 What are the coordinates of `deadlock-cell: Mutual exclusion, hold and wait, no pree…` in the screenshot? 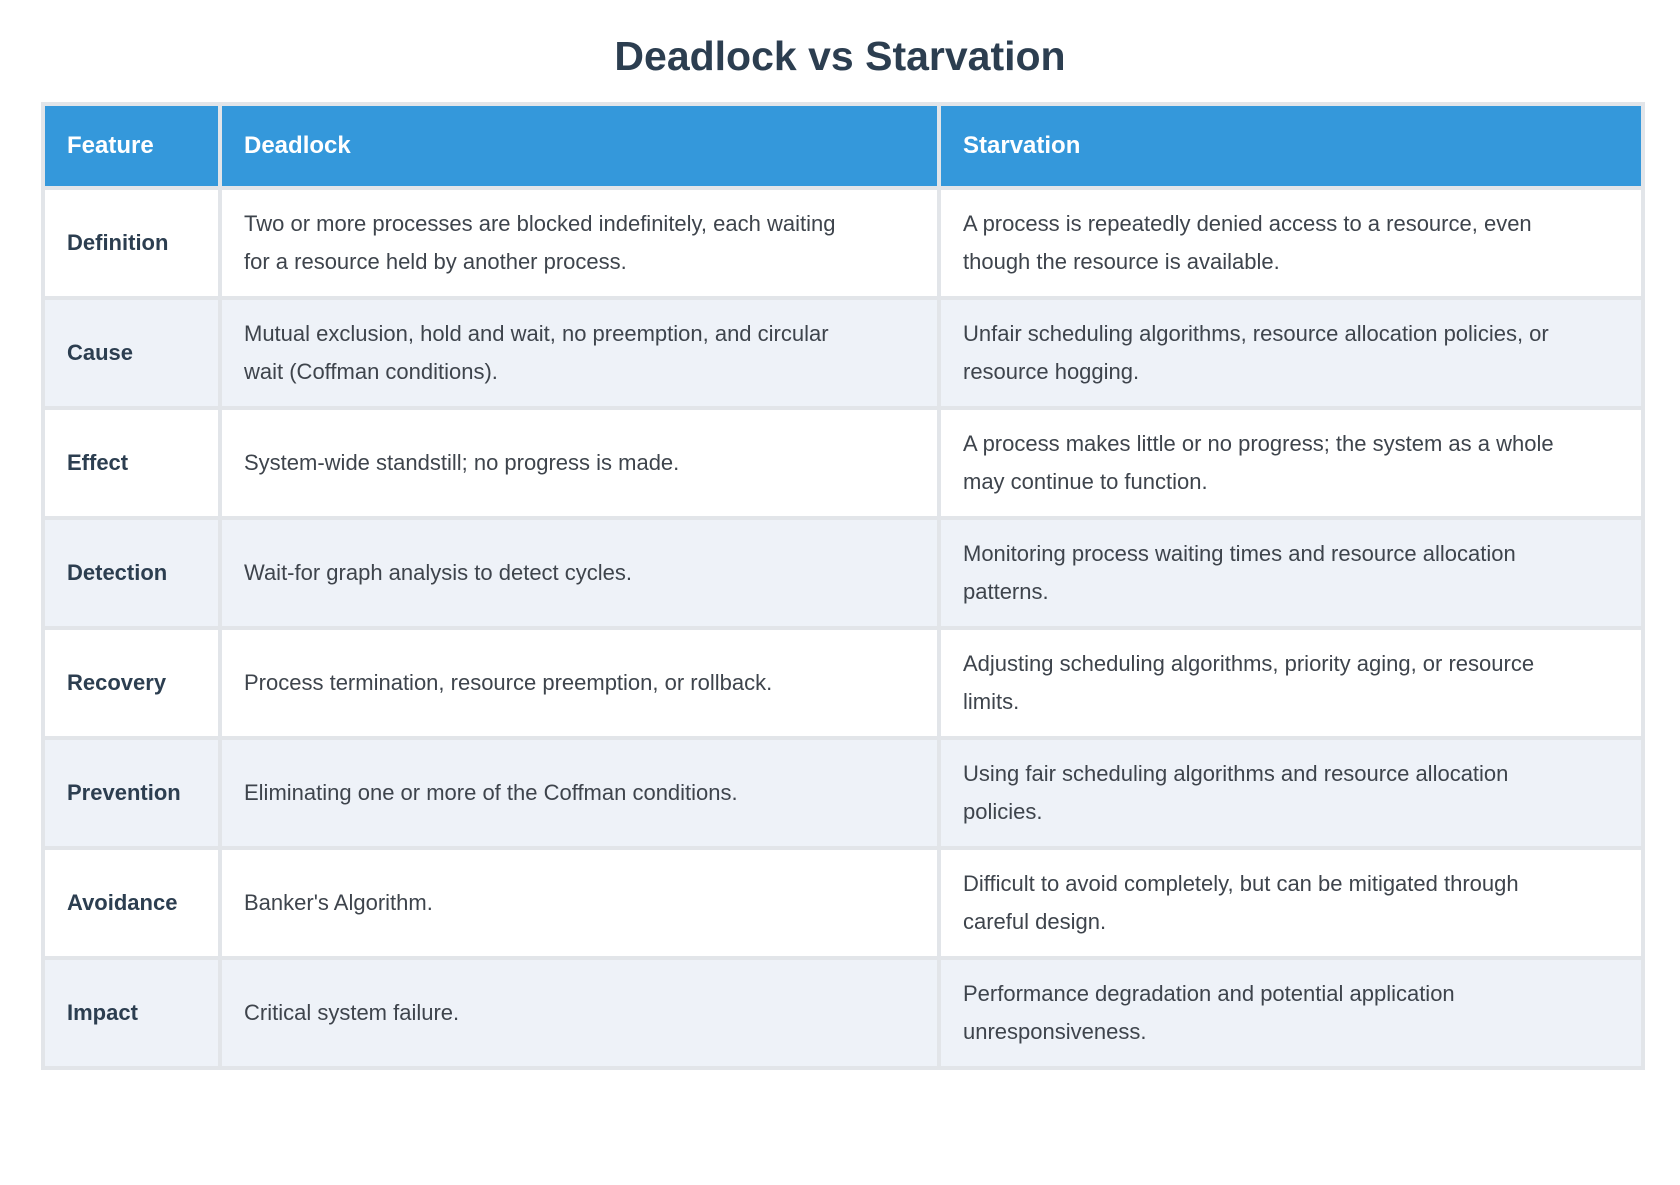 It's located at (579, 353).